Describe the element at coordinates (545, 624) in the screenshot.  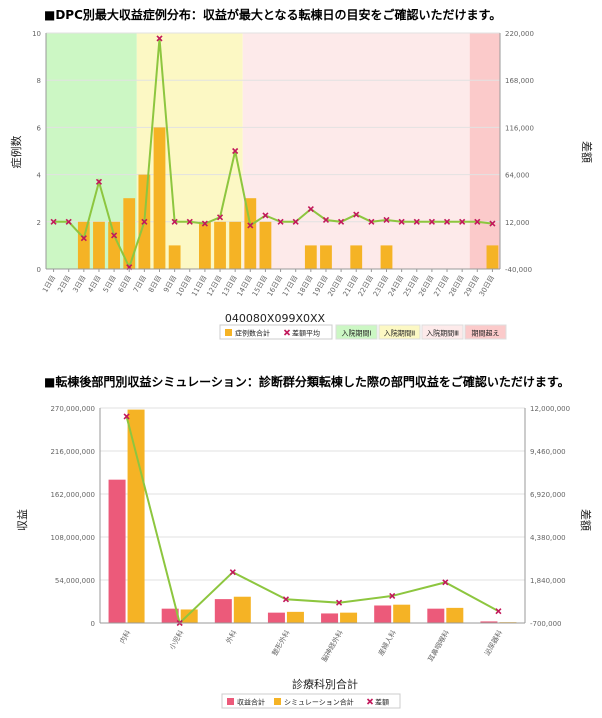
I see `chart2-y2-tick: -700,000` at that location.